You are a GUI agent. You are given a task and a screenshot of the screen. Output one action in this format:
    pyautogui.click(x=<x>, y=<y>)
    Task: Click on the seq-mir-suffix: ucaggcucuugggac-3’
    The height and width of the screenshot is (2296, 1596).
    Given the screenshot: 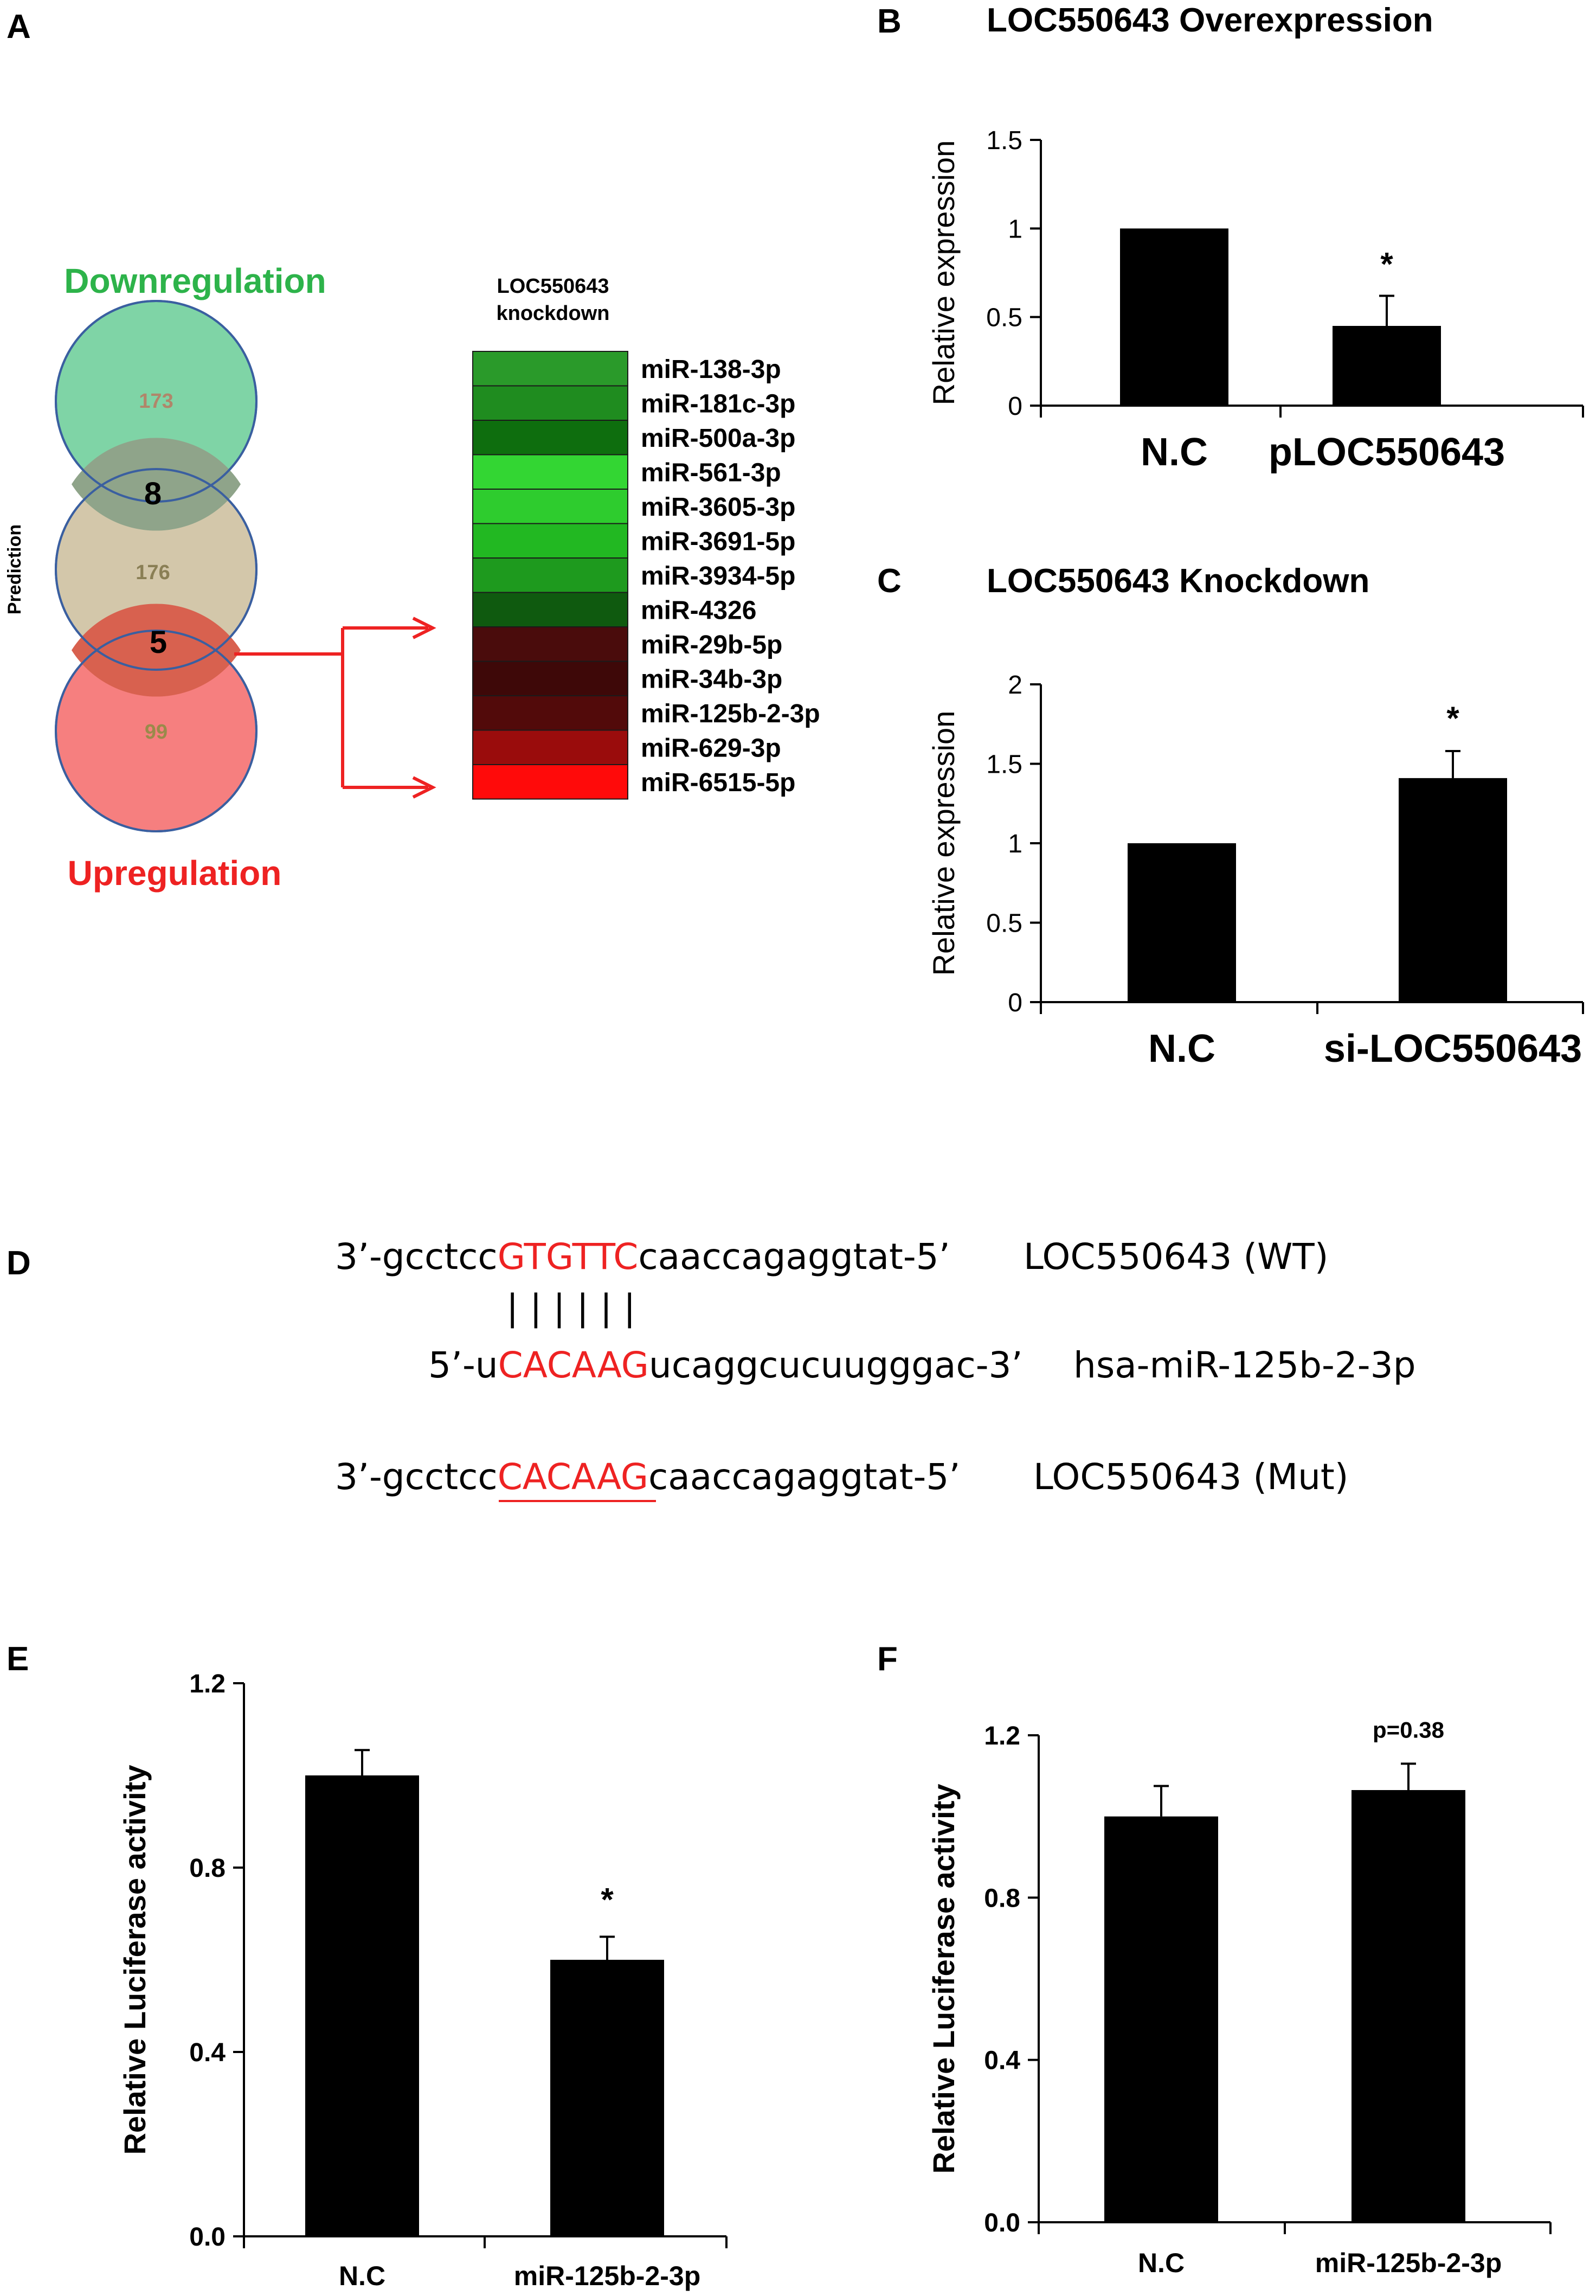 What is the action you would take?
    pyautogui.click(x=836, y=1365)
    